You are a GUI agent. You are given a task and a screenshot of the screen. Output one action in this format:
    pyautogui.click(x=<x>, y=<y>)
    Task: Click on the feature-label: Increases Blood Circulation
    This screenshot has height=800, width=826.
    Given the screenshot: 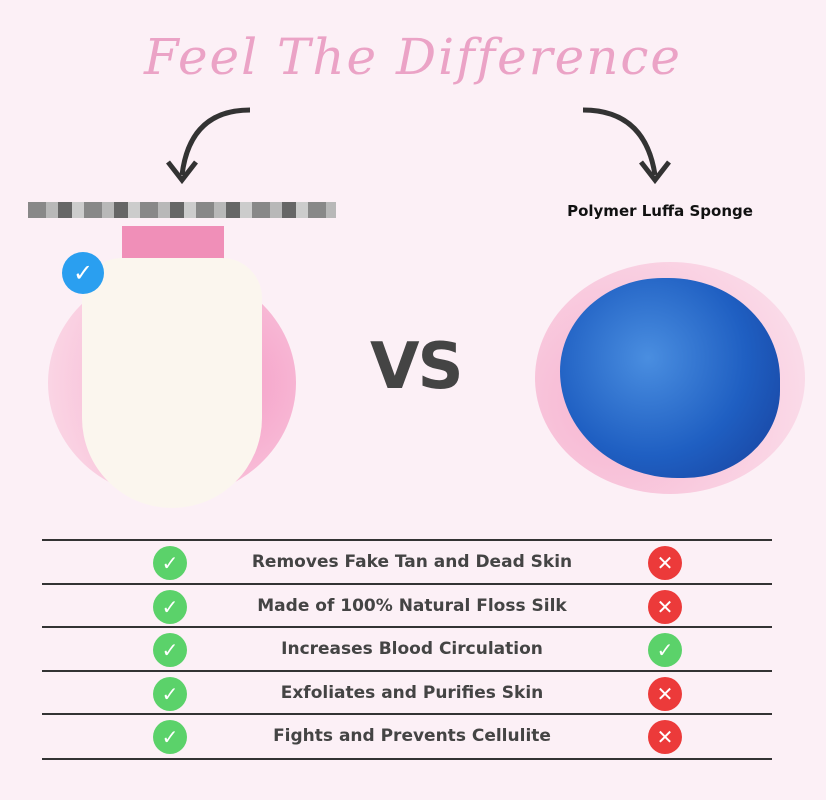 What is the action you would take?
    pyautogui.click(x=412, y=649)
    